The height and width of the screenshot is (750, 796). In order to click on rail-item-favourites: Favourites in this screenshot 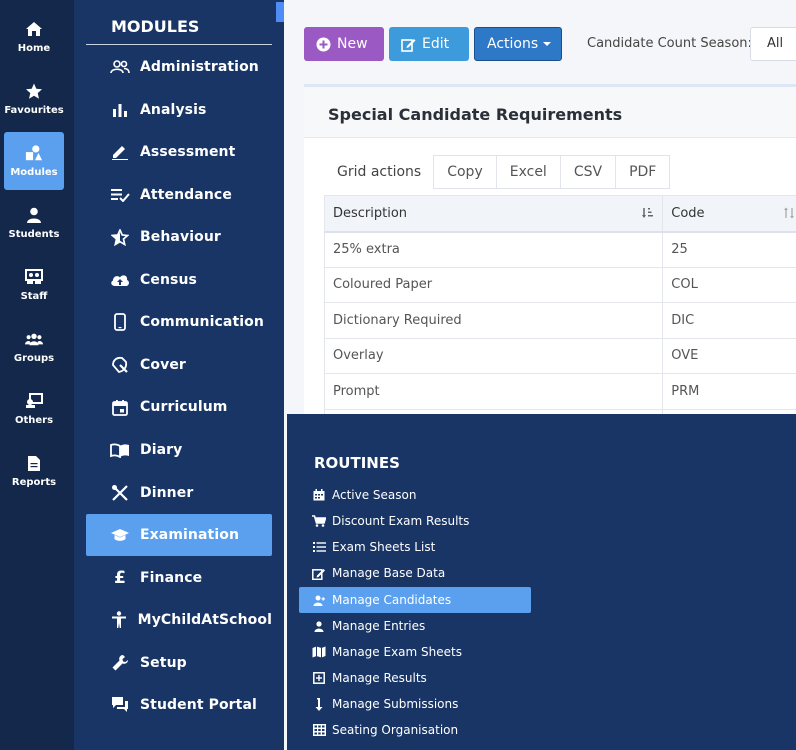, I will do `click(34, 99)`.